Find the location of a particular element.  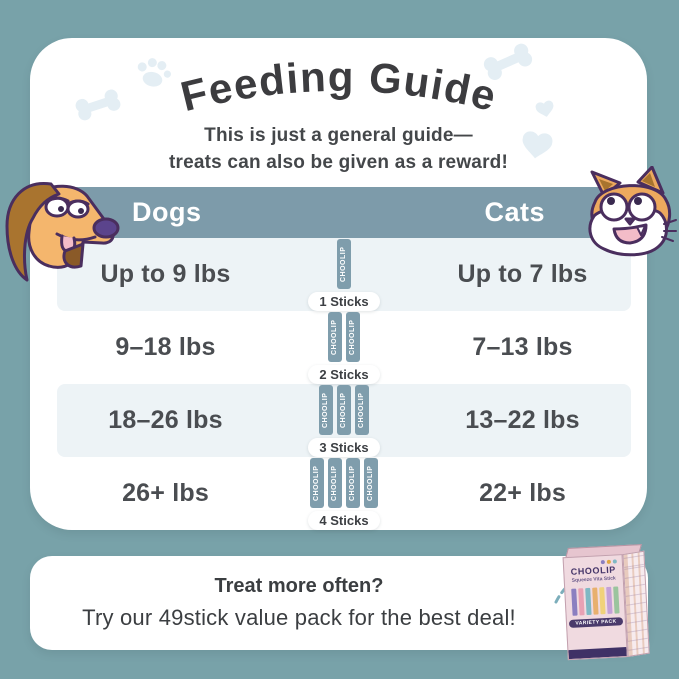

dog-weight: 18–26 lbs is located at coordinates (165, 420).